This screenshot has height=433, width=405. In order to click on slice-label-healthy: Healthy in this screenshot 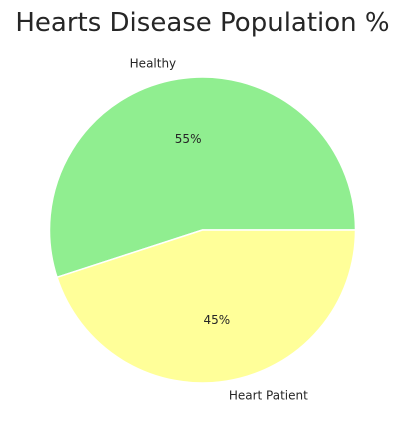, I will do `click(153, 63)`.